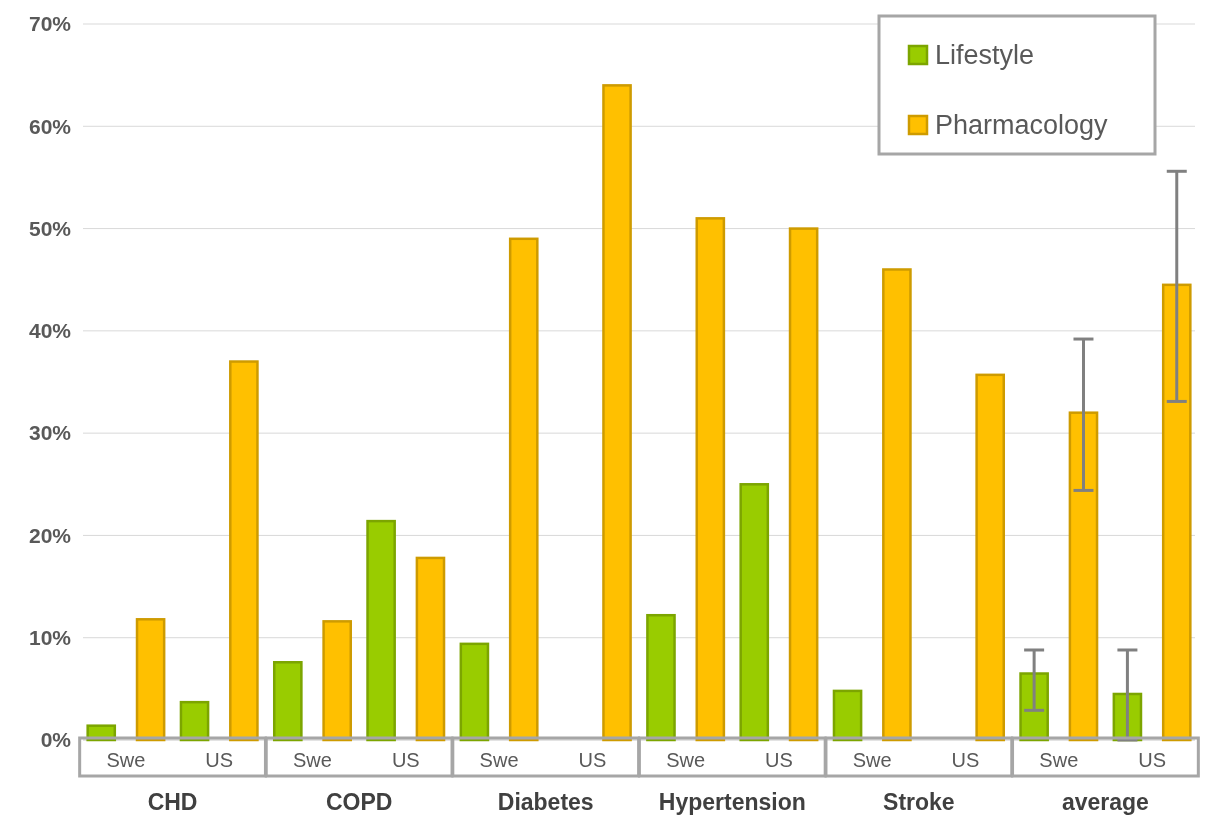  I want to click on y-tick-label: 70%, so click(50, 24).